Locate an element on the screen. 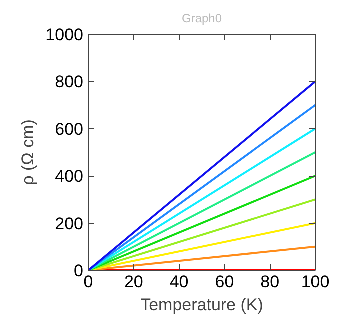 The image size is (361, 336). y-tick-label: 600 is located at coordinates (69, 129).